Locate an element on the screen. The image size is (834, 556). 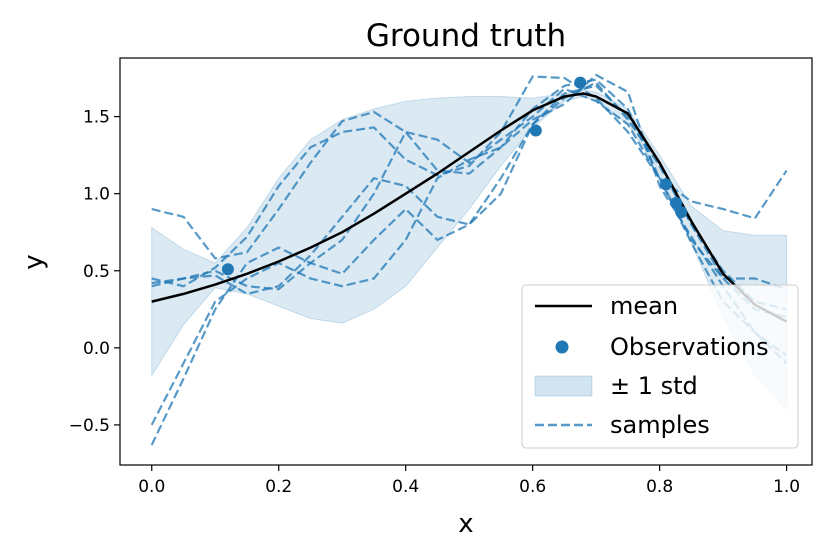
y-tick-label: 0.5 is located at coordinates (96, 272).